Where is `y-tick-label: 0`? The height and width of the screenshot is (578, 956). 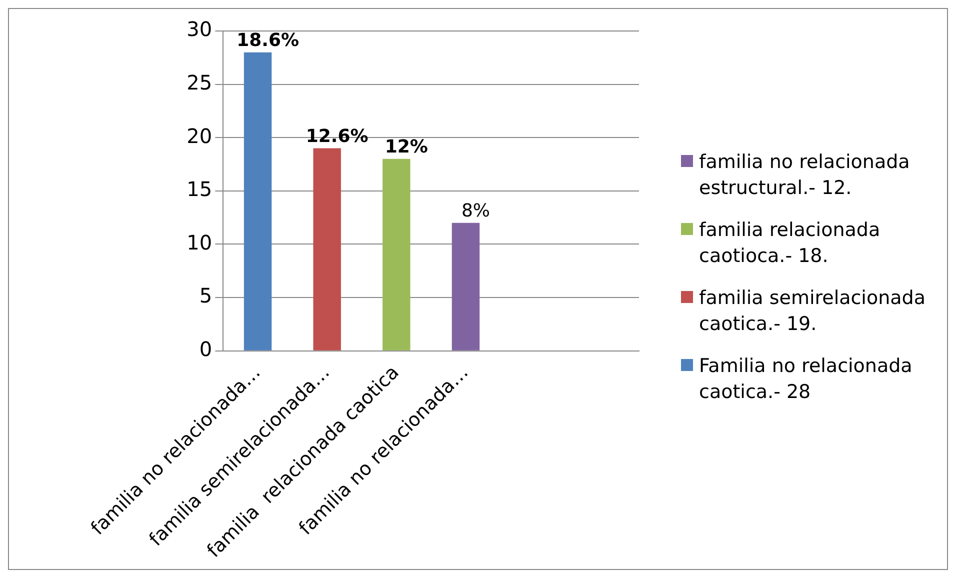 y-tick-label: 0 is located at coordinates (205, 349).